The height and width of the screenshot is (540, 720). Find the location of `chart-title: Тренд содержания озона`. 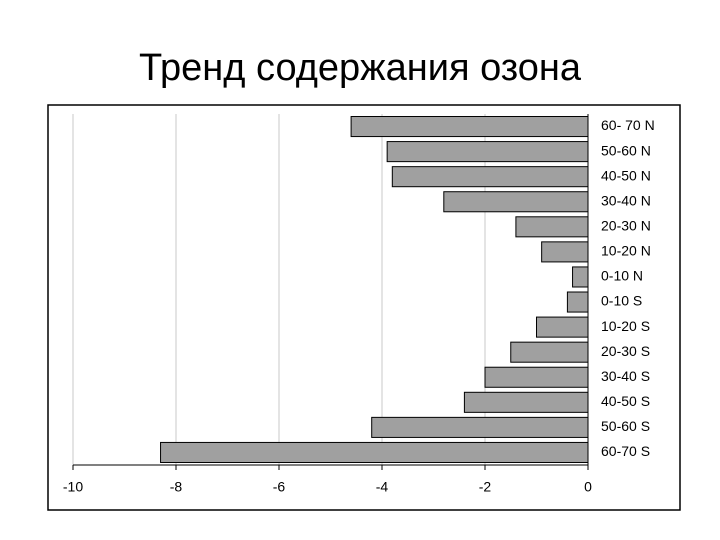

chart-title: Тренд содержания озона is located at coordinates (360, 68).